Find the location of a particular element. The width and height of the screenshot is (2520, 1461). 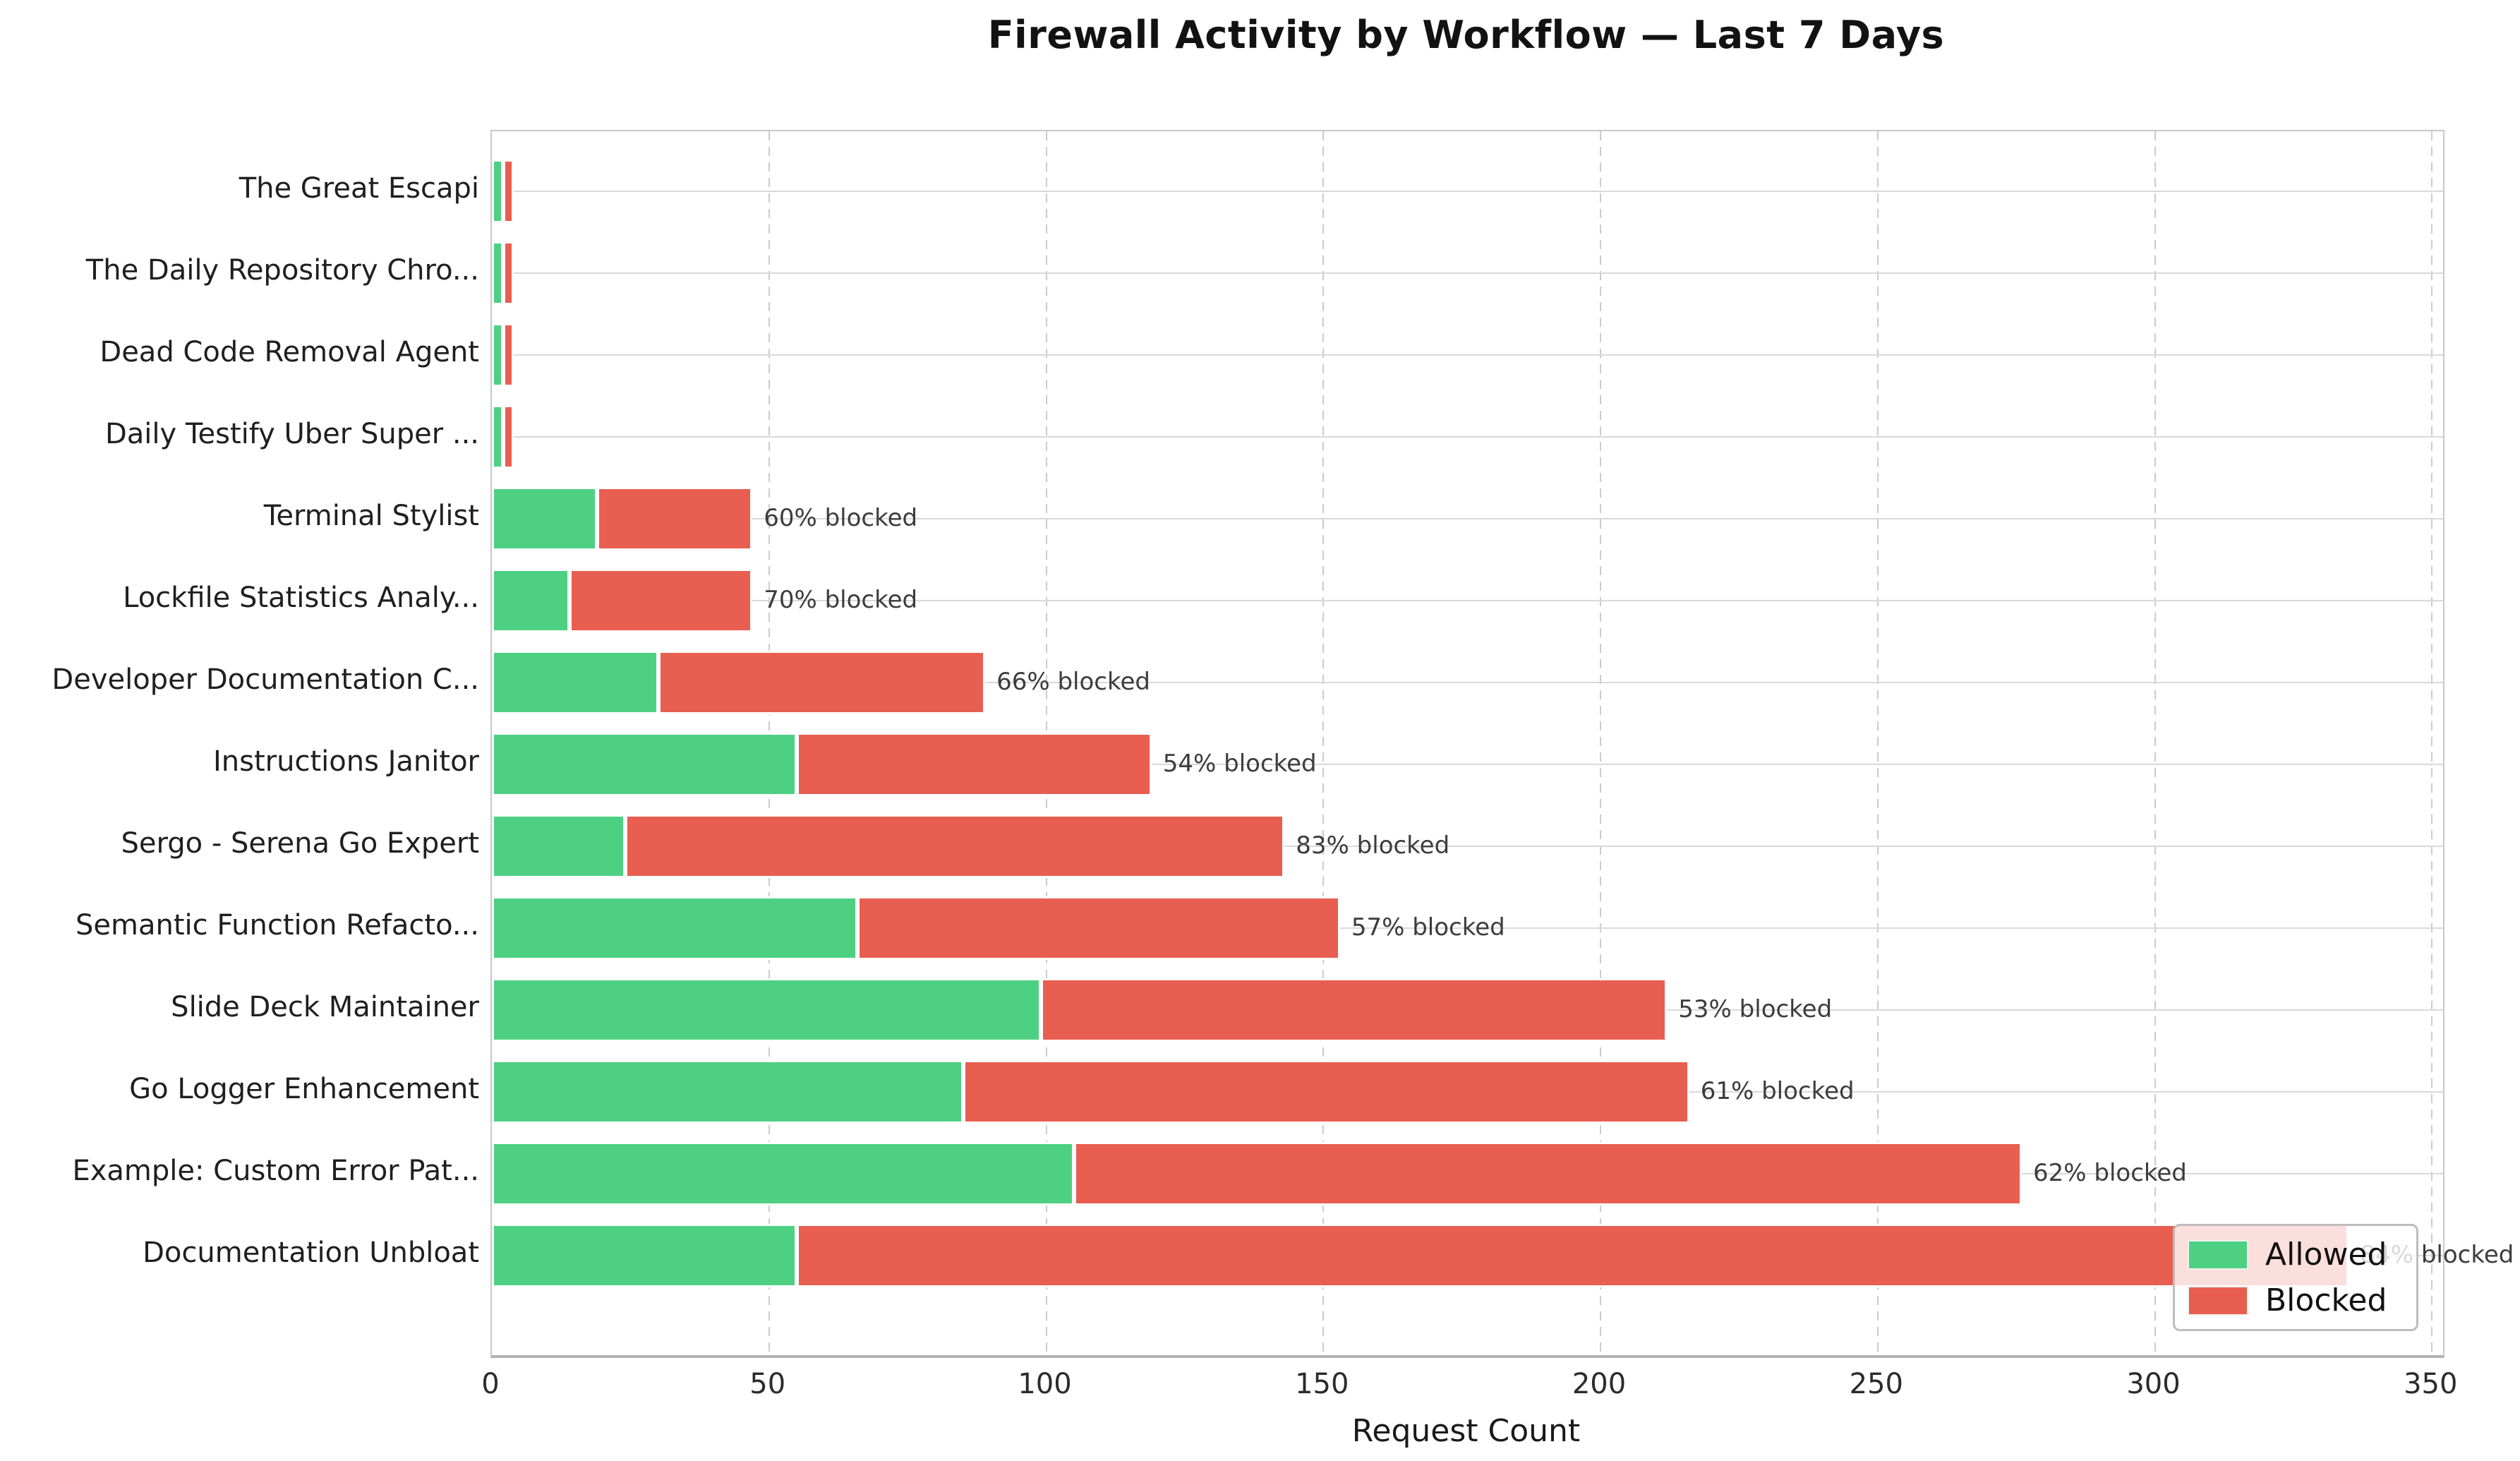

pct-blocked-annotation: 70% blocked is located at coordinates (841, 600).